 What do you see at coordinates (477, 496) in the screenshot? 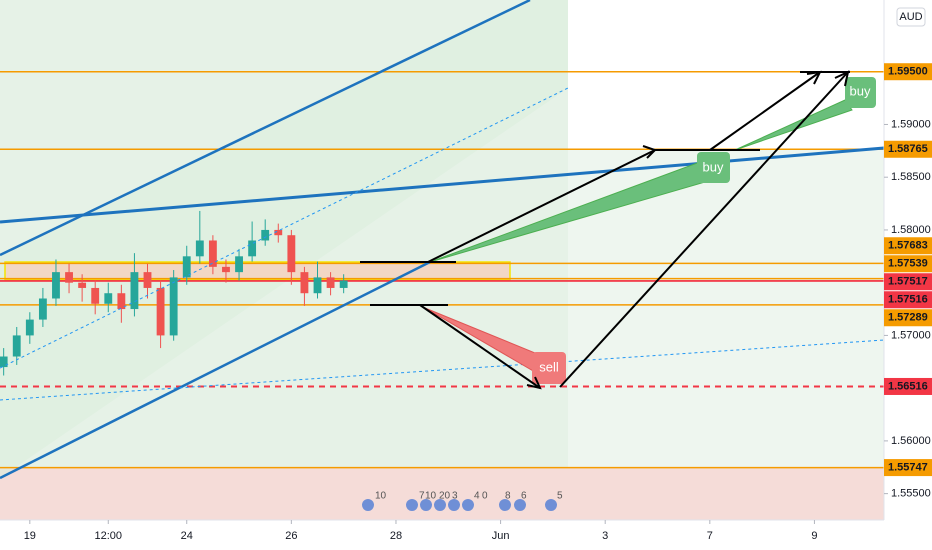
I see `event-count: 4` at bounding box center [477, 496].